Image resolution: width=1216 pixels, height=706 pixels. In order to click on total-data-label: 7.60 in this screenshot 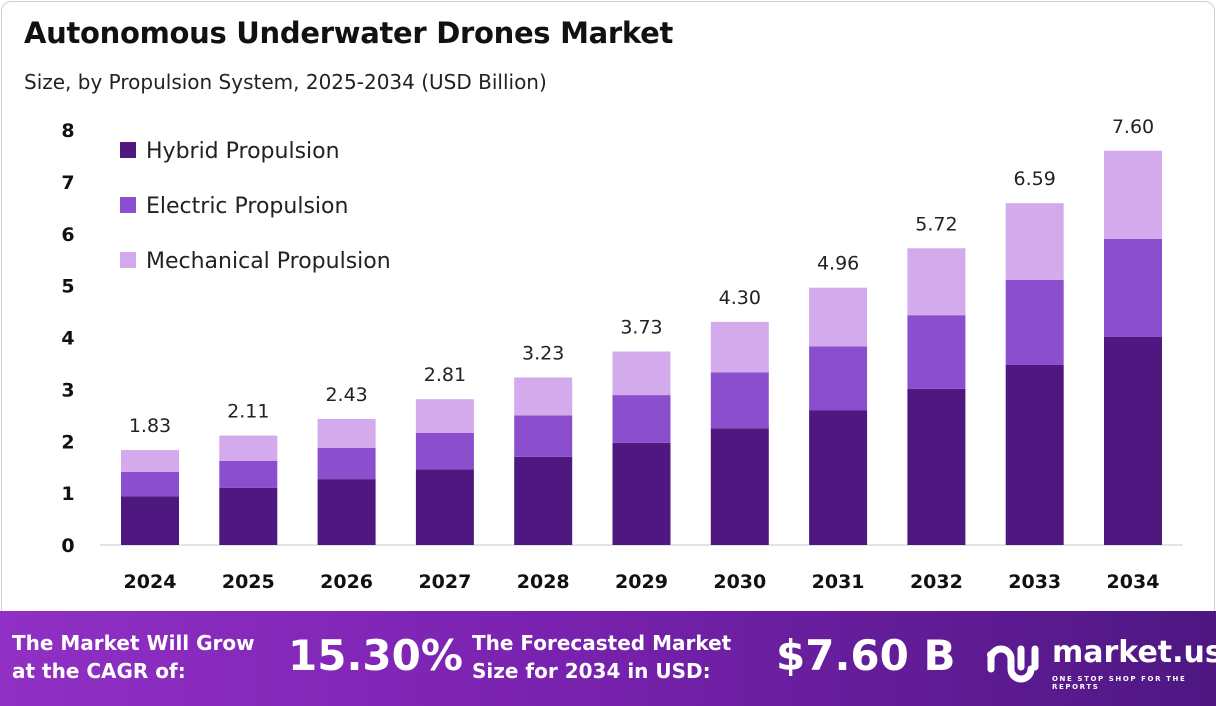, I will do `click(1133, 127)`.